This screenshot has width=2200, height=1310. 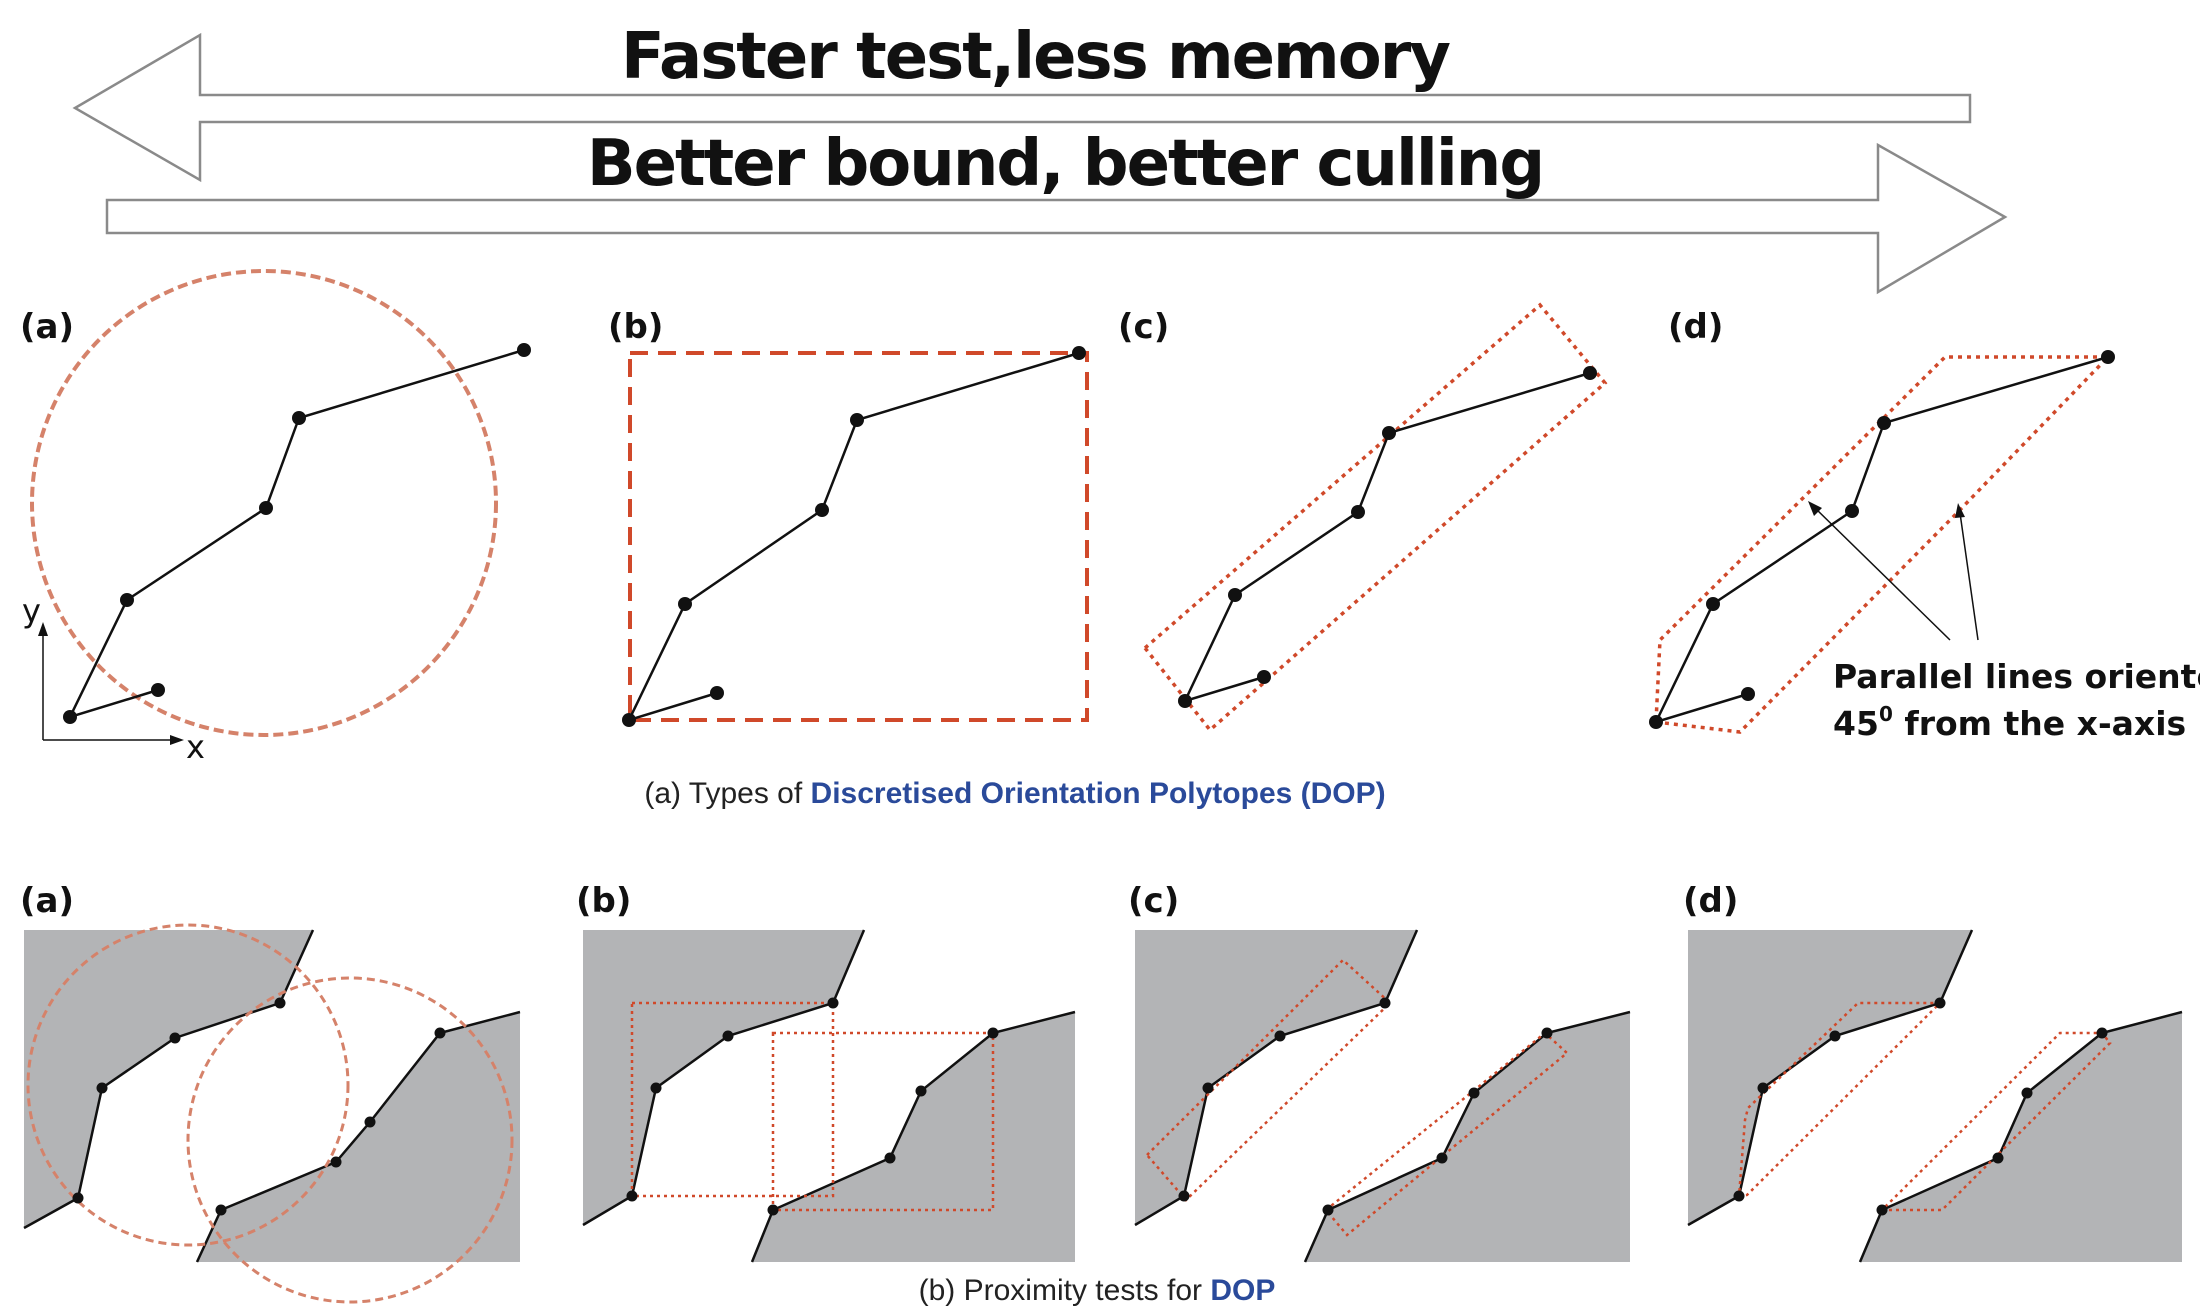 I want to click on bottom-panel-a: (a), so click(x=270, y=1092).